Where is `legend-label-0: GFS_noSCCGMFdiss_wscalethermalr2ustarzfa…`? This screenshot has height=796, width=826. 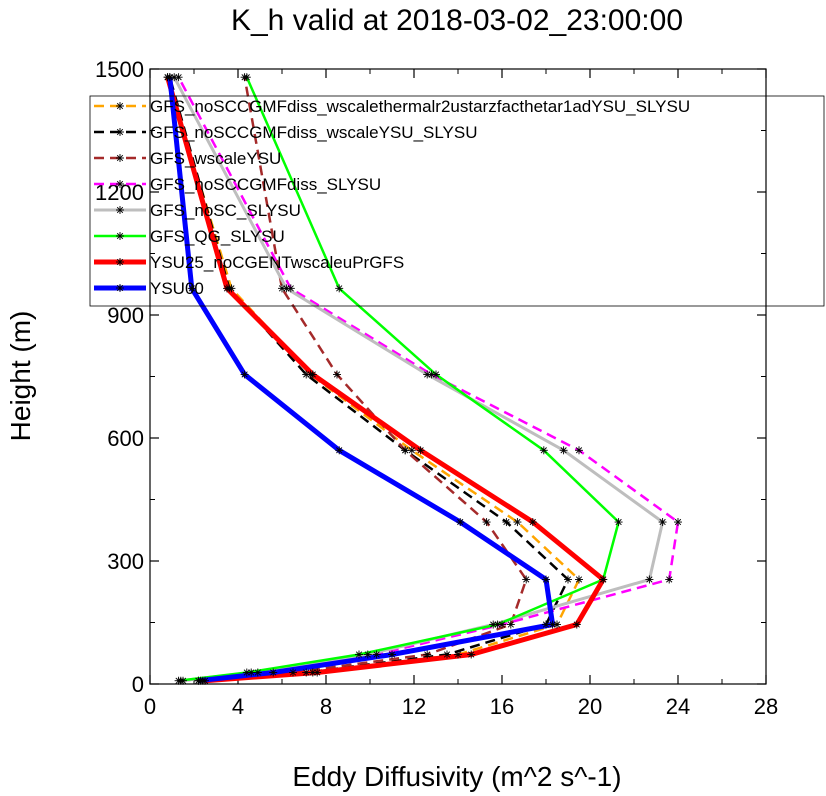 legend-label-0: GFS_noSCCGMFdiss_wscalethermalr2ustarzfa… is located at coordinates (420, 106).